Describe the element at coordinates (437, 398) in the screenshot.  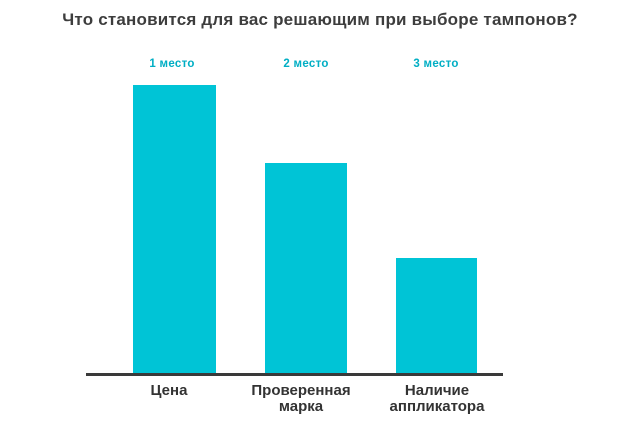
I see `category-label-applicator: Наличие аппликатора` at that location.